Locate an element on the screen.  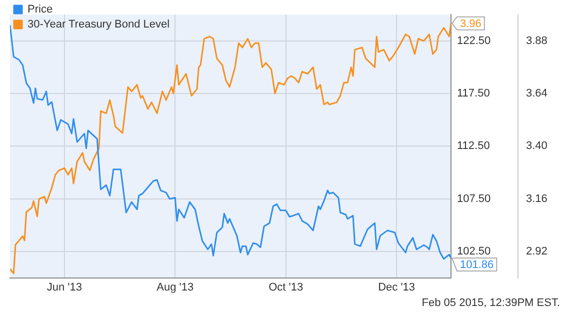
data-label: 3.96 is located at coordinates (471, 24).